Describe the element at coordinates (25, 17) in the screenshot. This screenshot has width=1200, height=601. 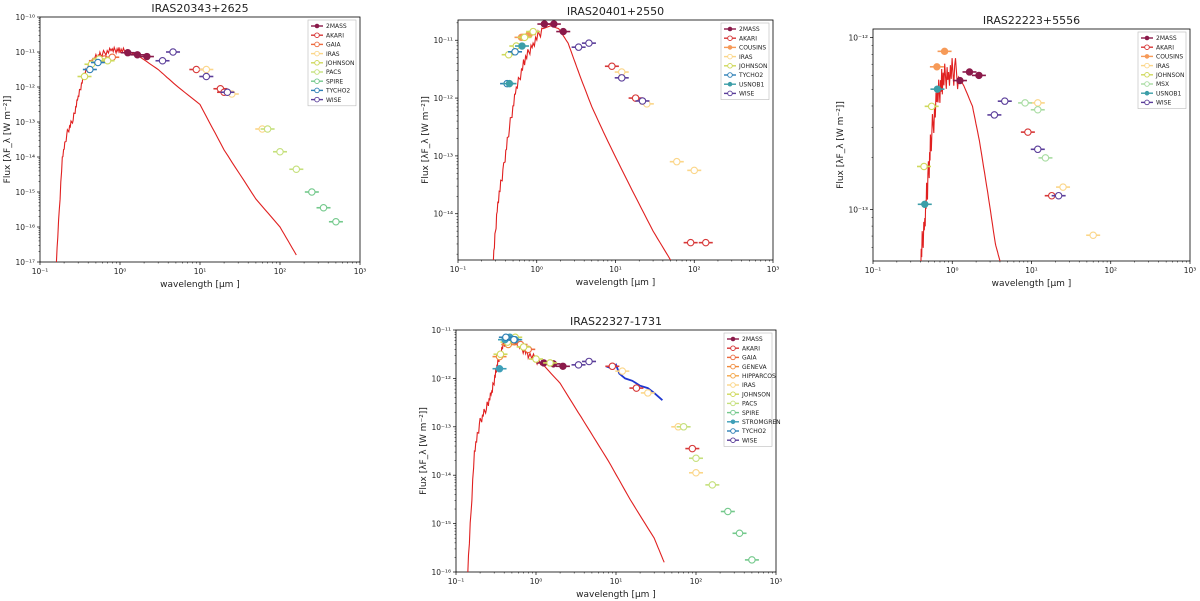
I see `y-tick-label: 10⁻¹⁰` at that location.